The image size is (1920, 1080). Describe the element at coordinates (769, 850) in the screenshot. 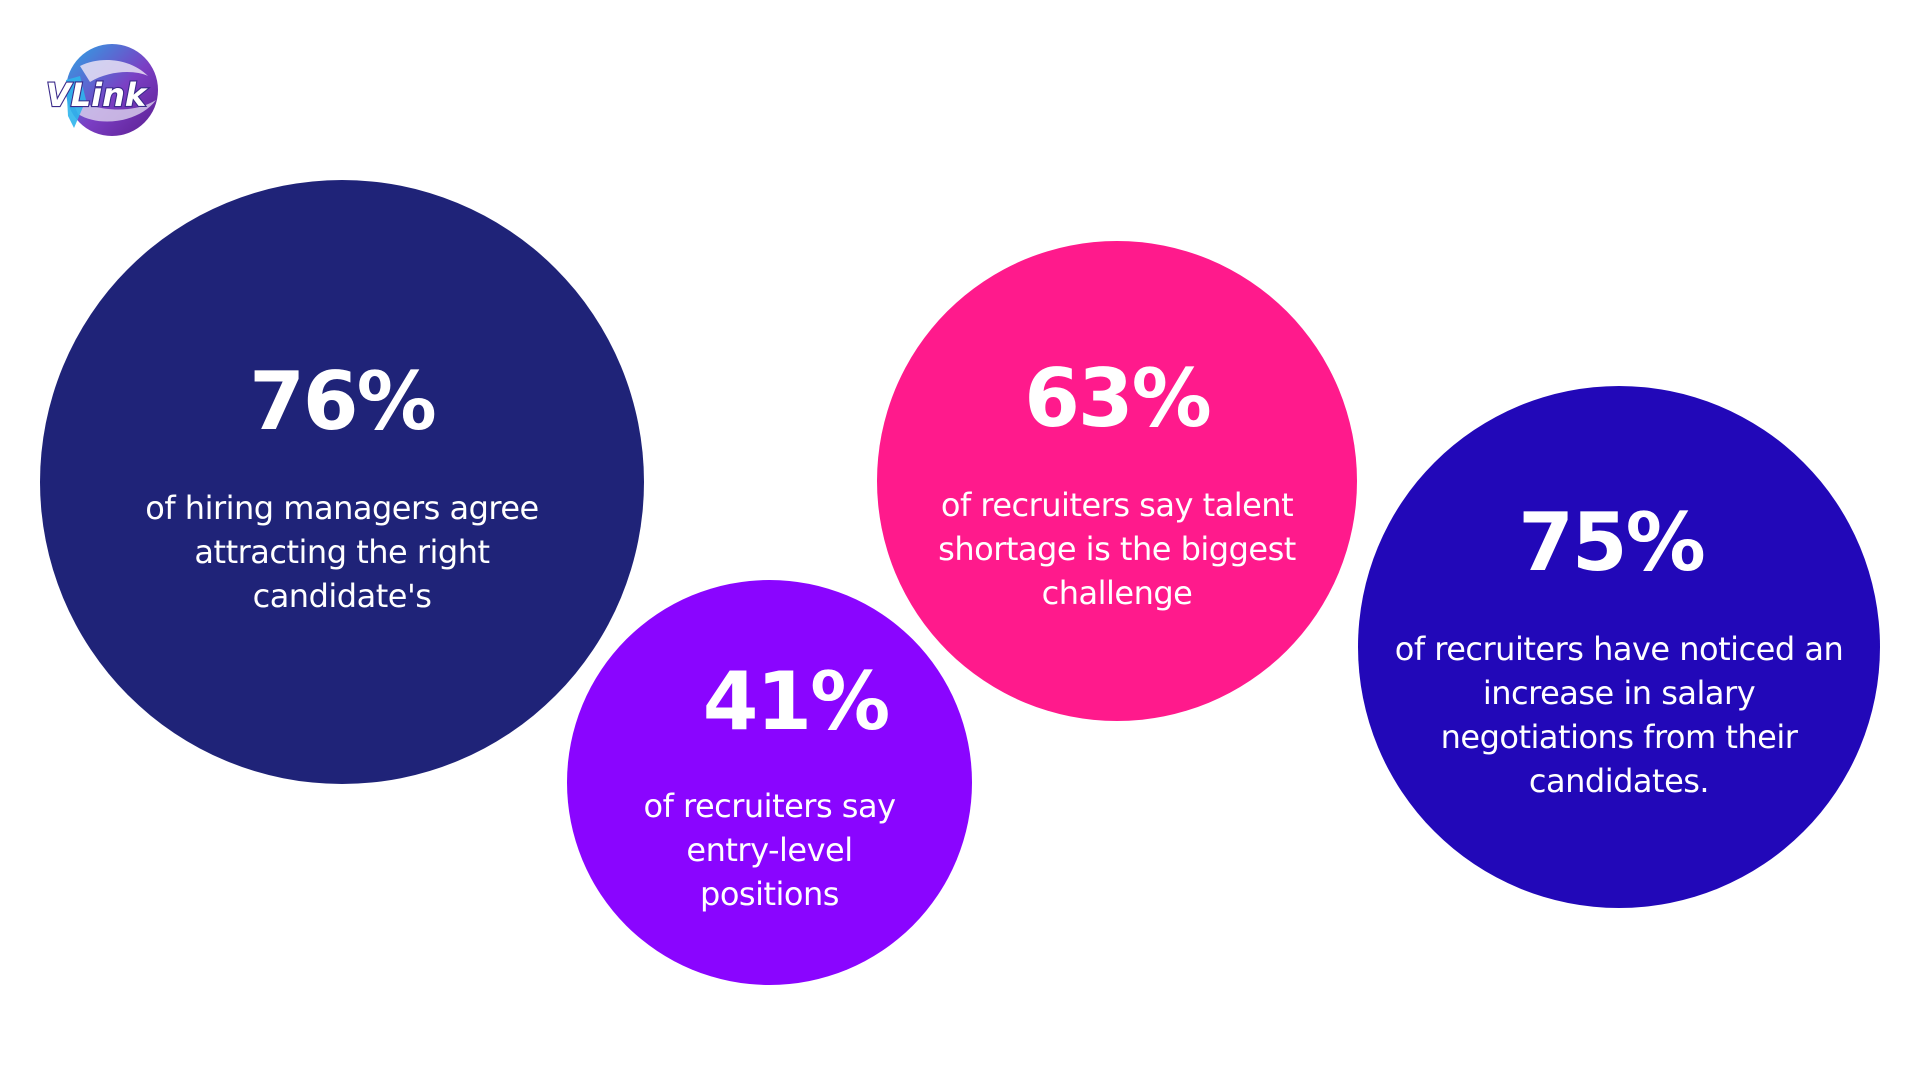

I see `stat-description: of recruiters say entry-level positions` at that location.